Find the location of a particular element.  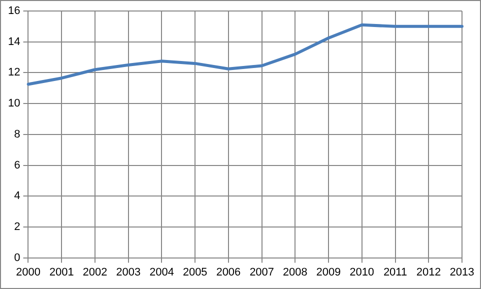

x-tick-label: 2009 is located at coordinates (328, 272).